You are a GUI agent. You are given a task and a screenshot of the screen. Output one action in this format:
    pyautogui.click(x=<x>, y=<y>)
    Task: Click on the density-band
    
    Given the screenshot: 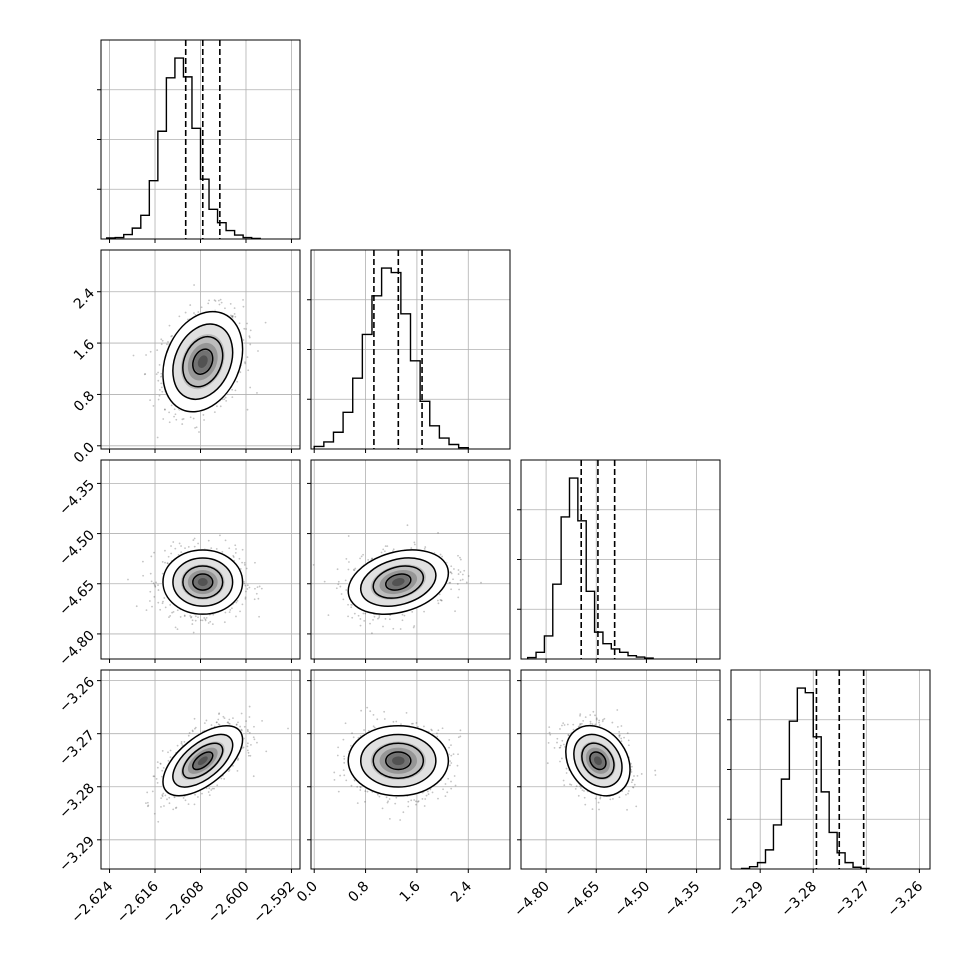 What is the action you would take?
    pyautogui.click(x=202, y=362)
    